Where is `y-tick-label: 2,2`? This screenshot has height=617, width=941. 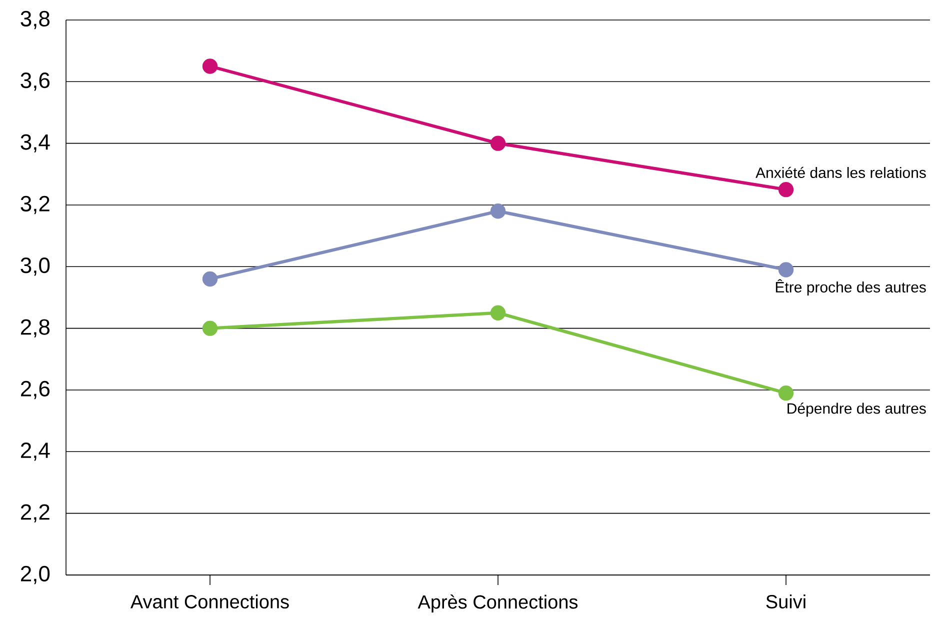 y-tick-label: 2,2 is located at coordinates (35, 513).